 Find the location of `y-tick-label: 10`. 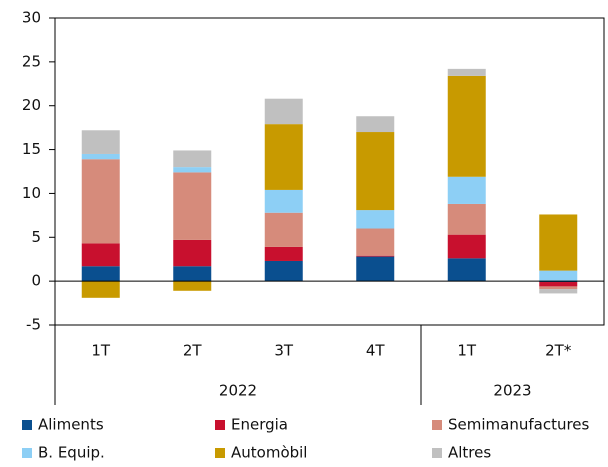

y-tick-label: 10 is located at coordinates (31, 193).